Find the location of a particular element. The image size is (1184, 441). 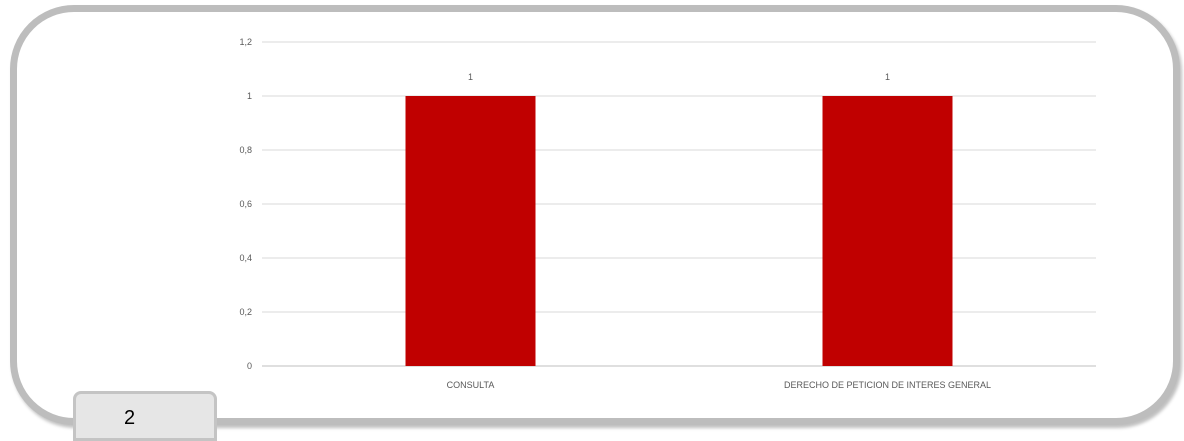

y-tick-label: 0 is located at coordinates (249, 366).